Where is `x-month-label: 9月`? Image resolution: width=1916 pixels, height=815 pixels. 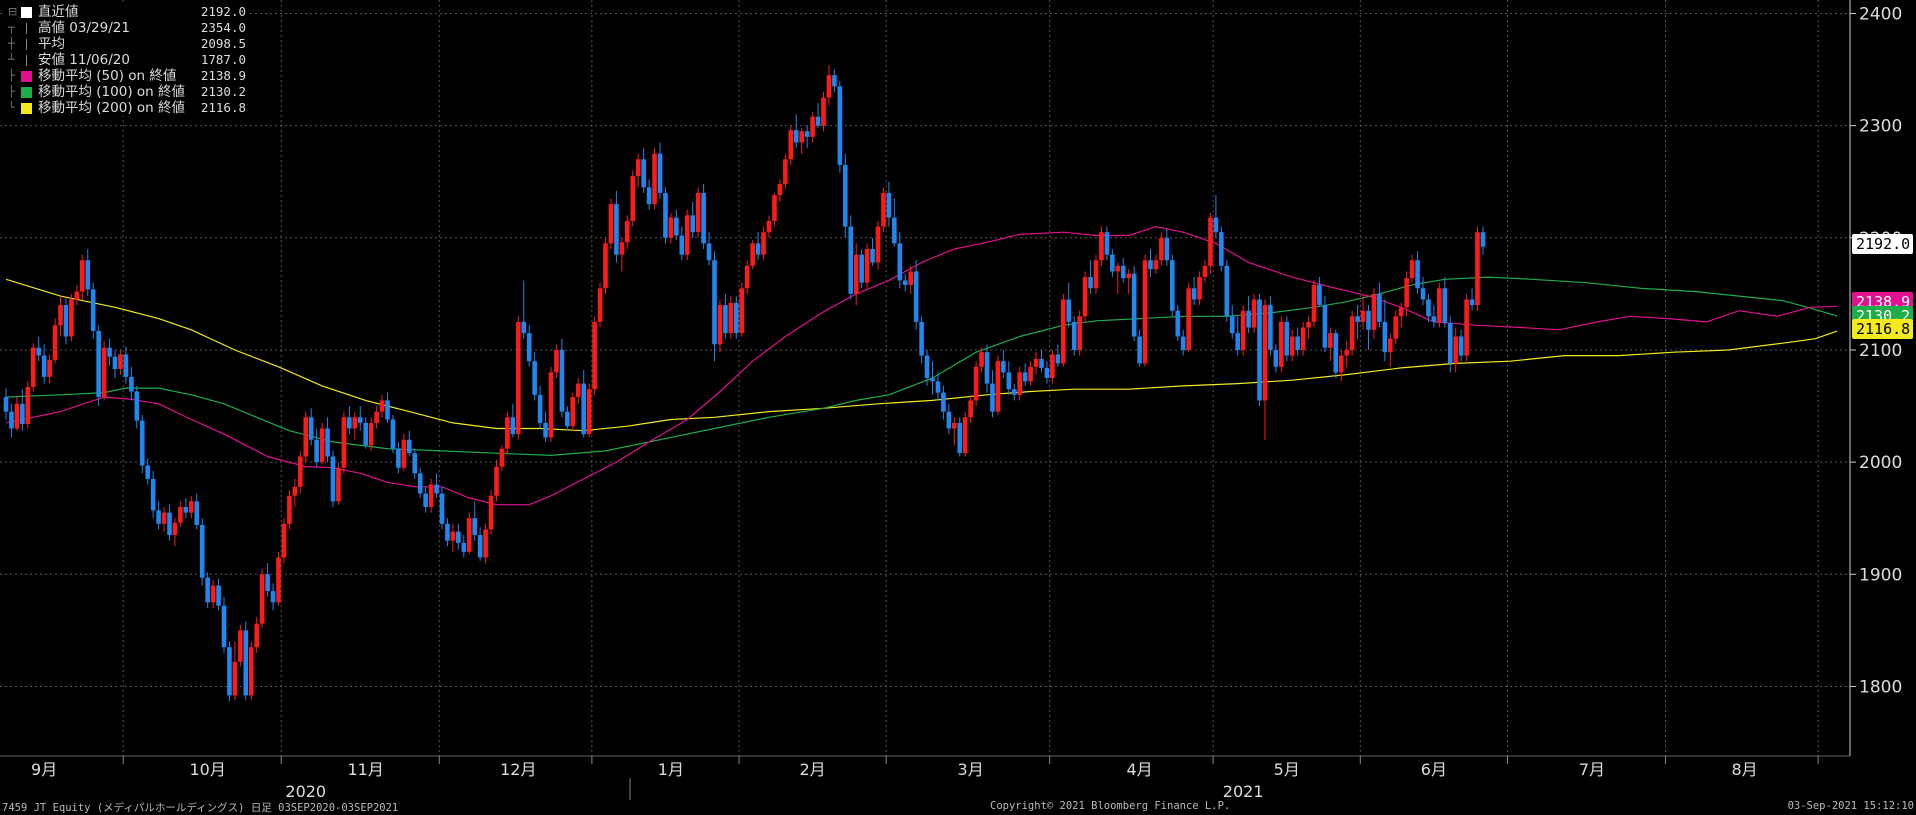 x-month-label: 9月 is located at coordinates (44, 769).